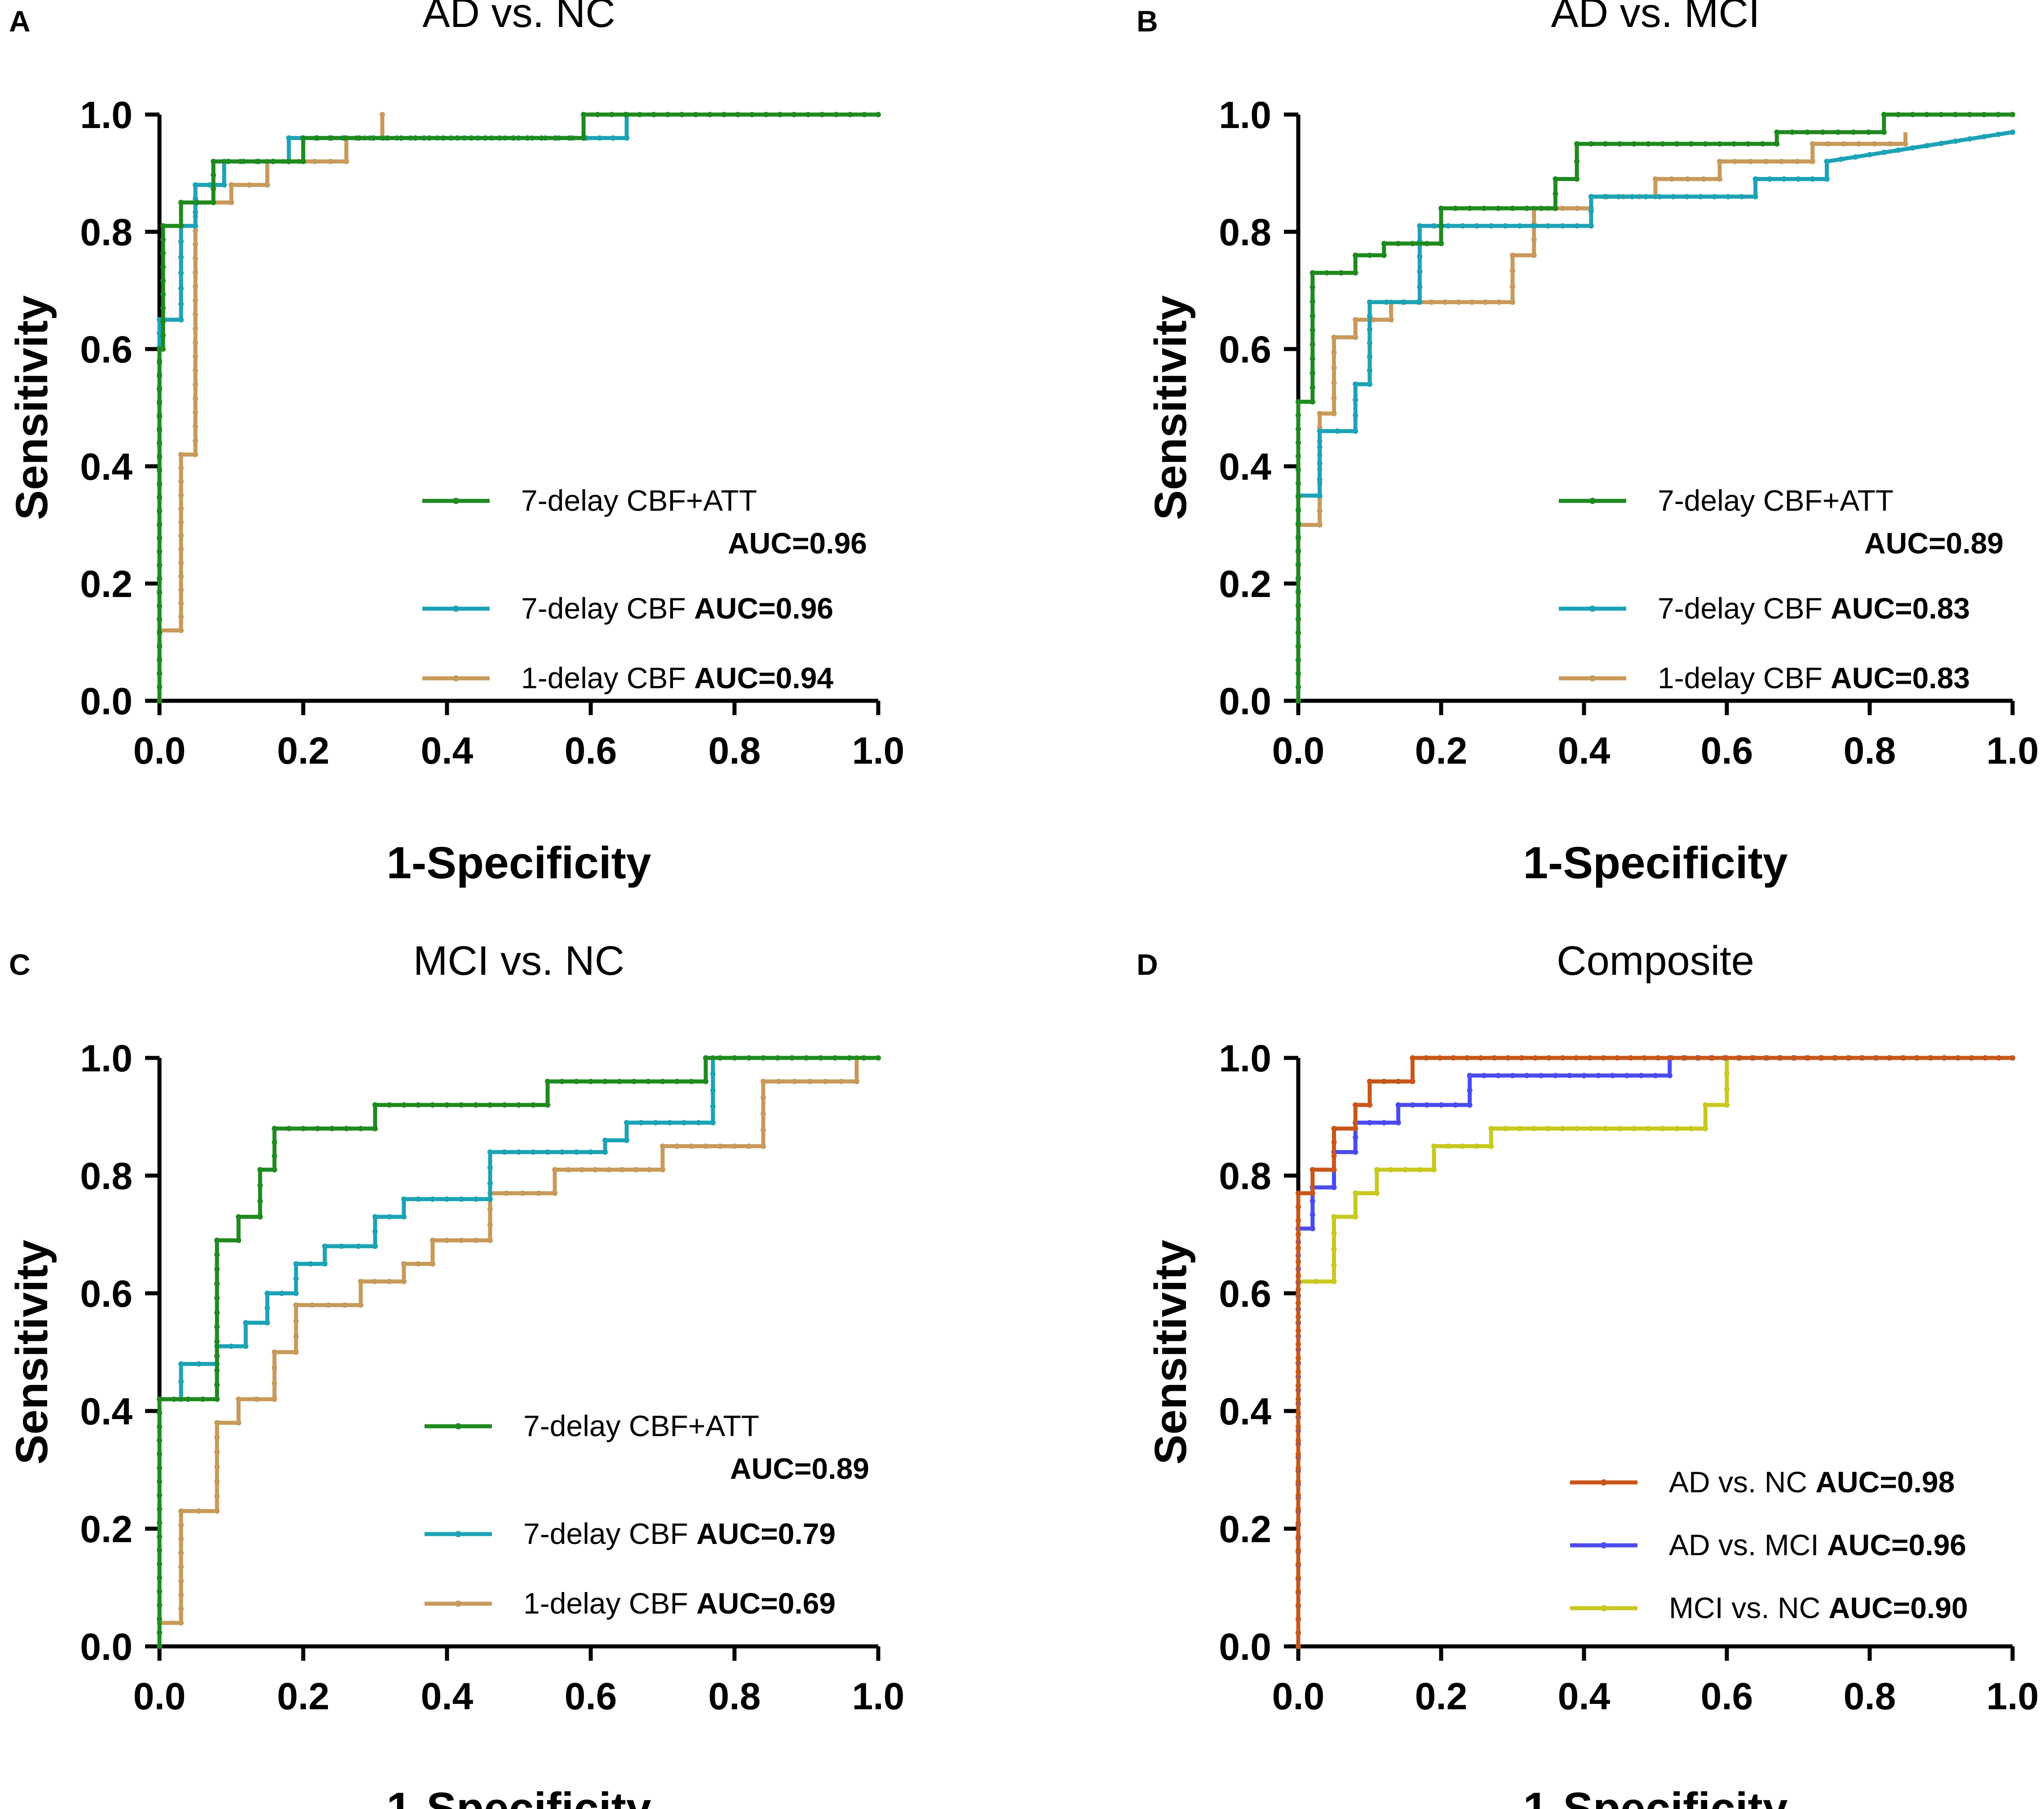 The width and height of the screenshot is (2044, 1809). What do you see at coordinates (518, 18) in the screenshot?
I see `chart-title: AD vs. NC` at bounding box center [518, 18].